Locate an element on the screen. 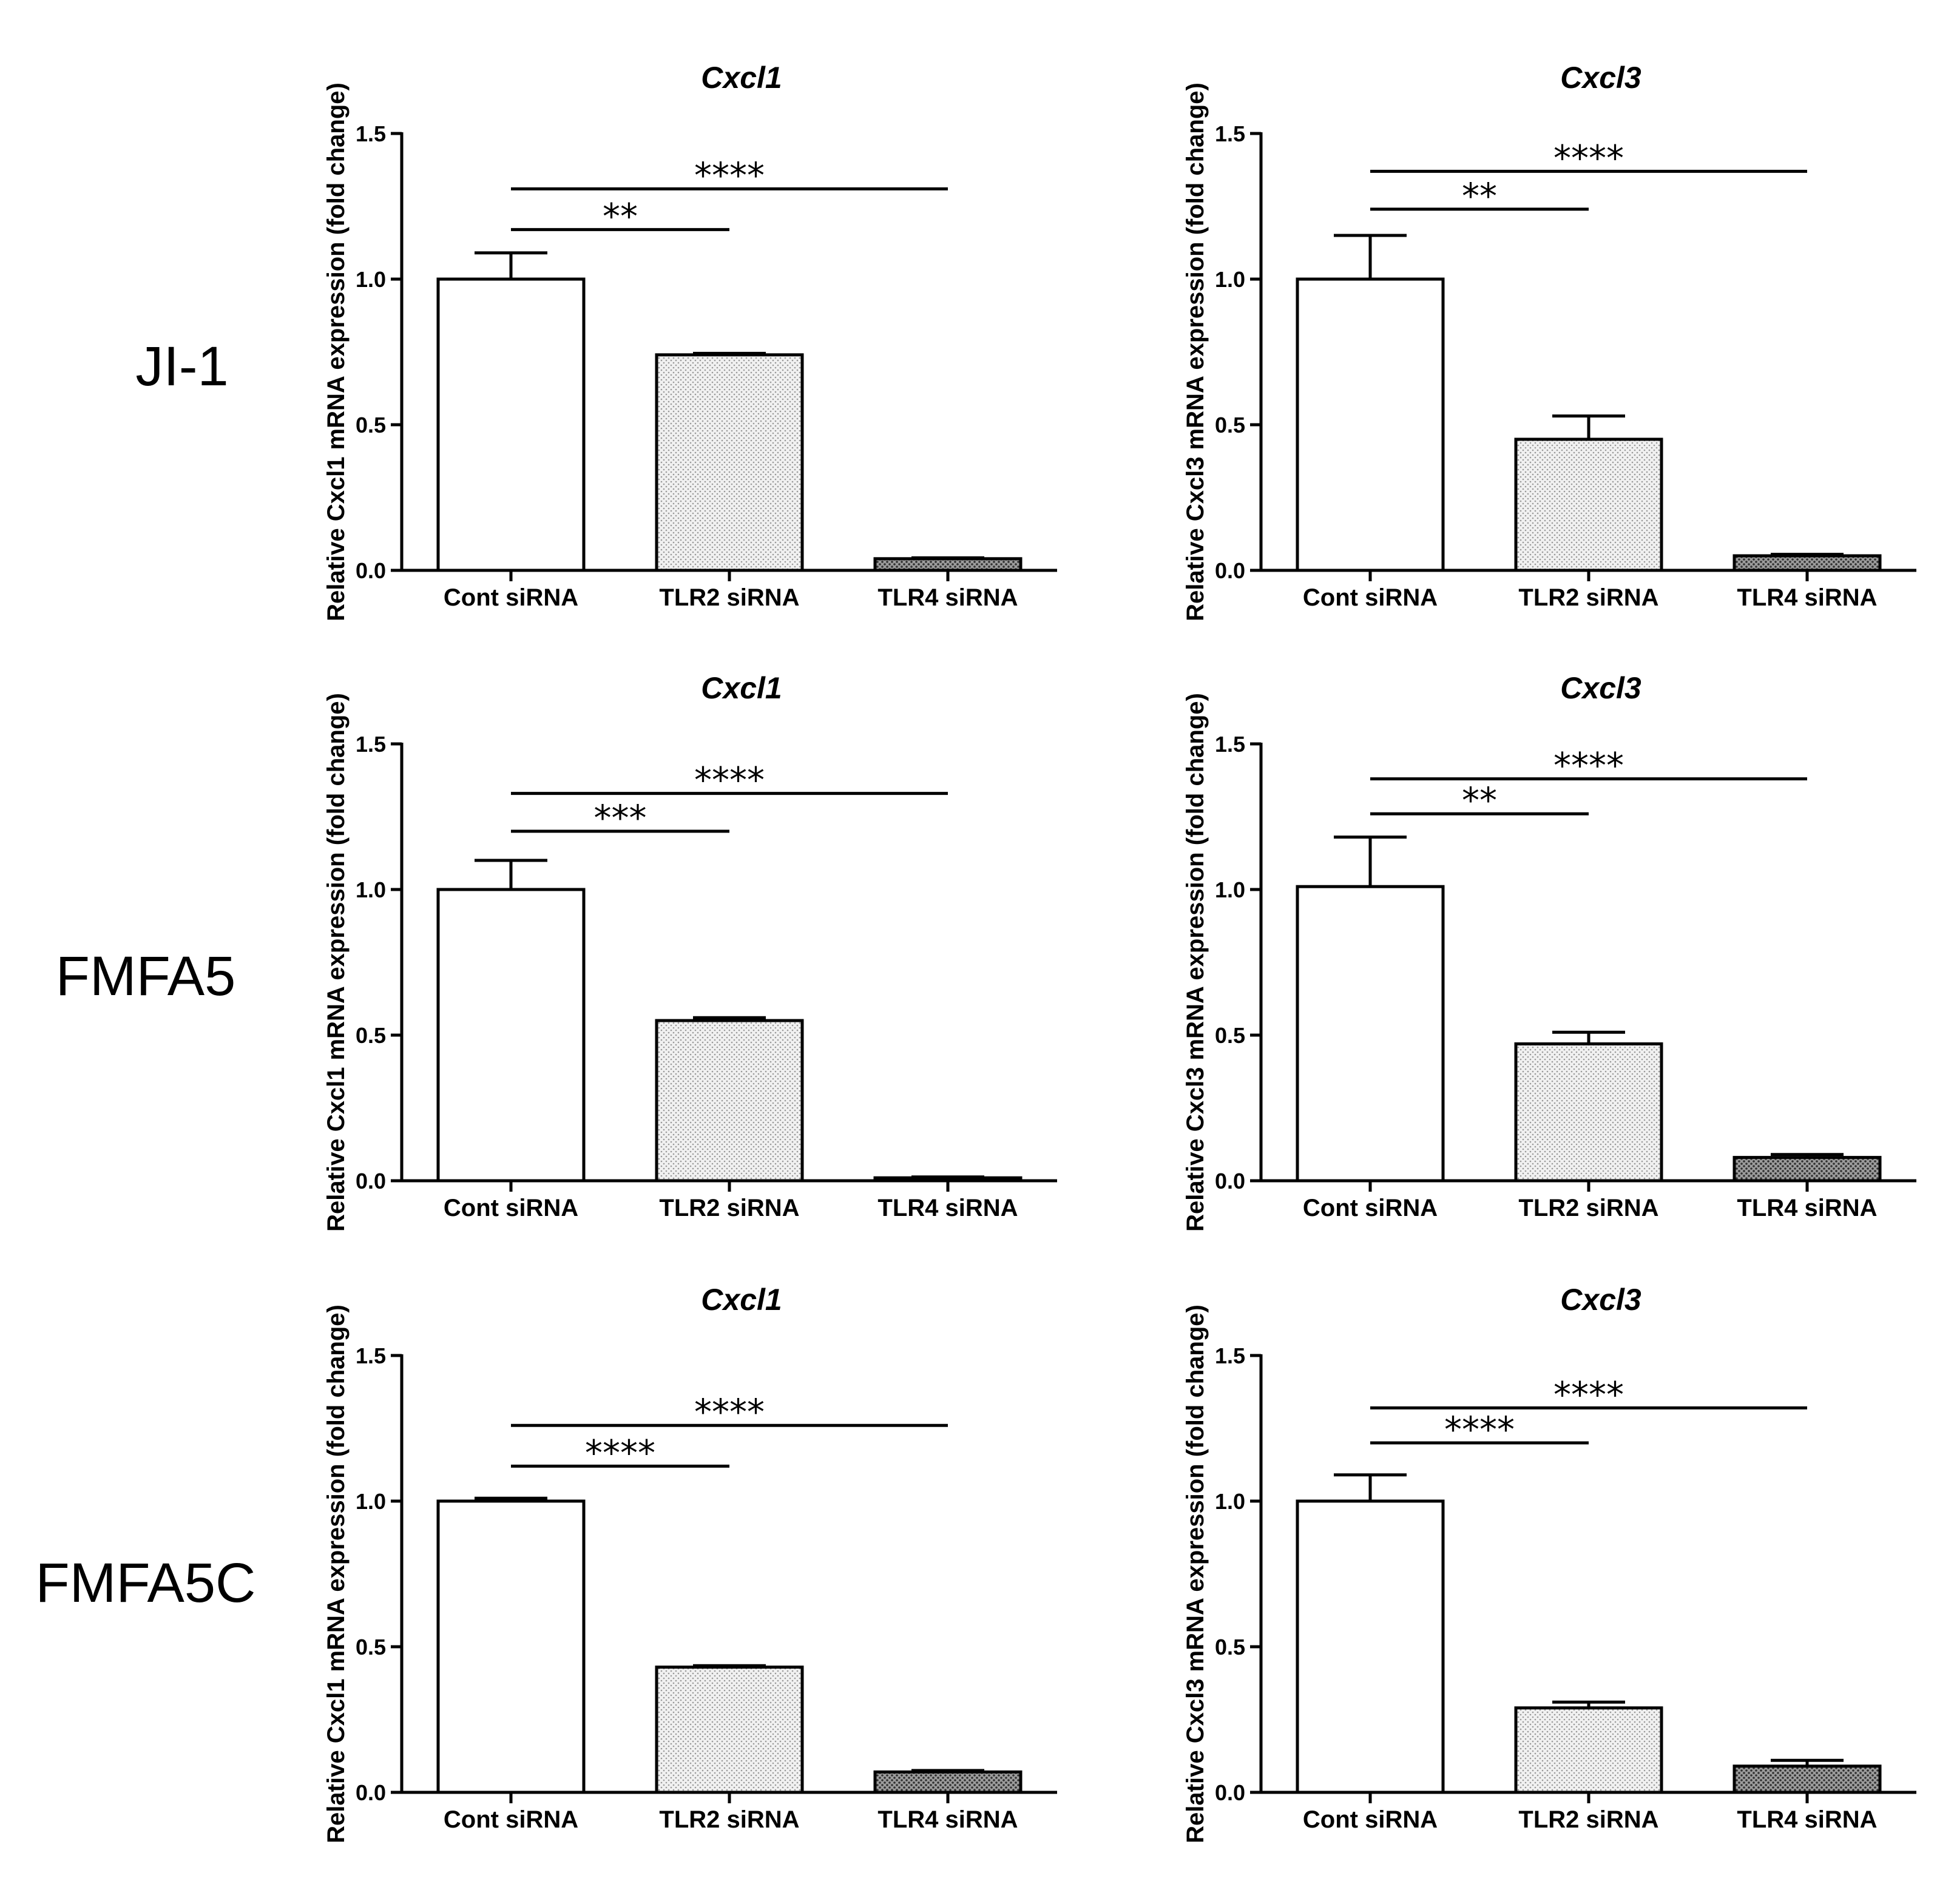 The height and width of the screenshot is (1904, 1937). row-label-ji-1: JI-1 is located at coordinates (181, 366).